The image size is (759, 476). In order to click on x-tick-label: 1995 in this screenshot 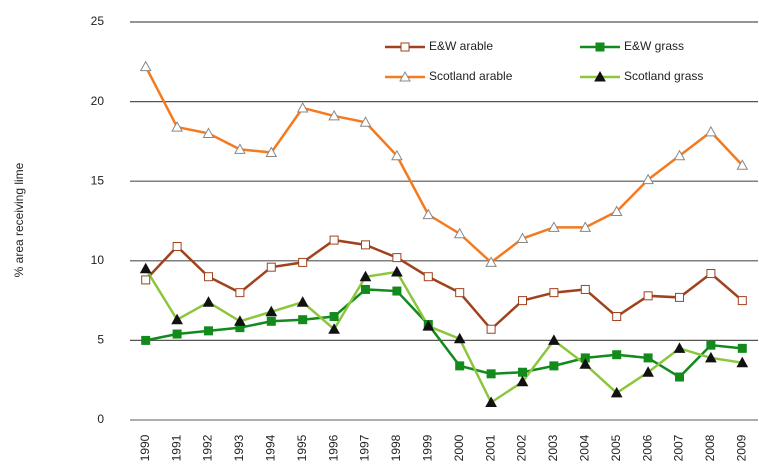, I will do `click(302, 447)`.